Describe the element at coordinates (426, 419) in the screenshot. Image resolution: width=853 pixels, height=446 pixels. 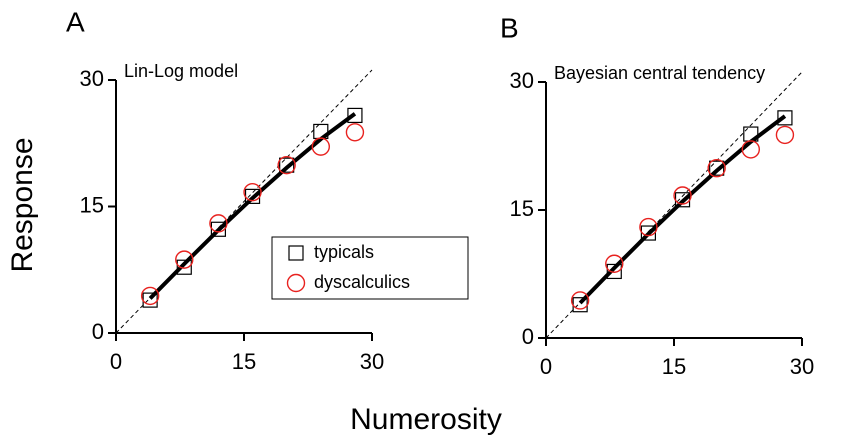
I see `x-axis-label: Numerosity` at that location.